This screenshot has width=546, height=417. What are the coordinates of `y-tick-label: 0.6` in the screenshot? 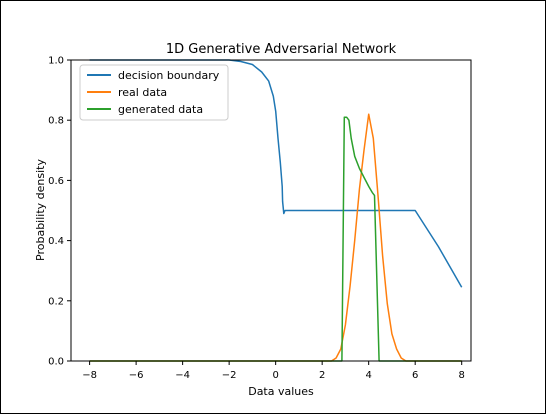 It's located at (56, 181).